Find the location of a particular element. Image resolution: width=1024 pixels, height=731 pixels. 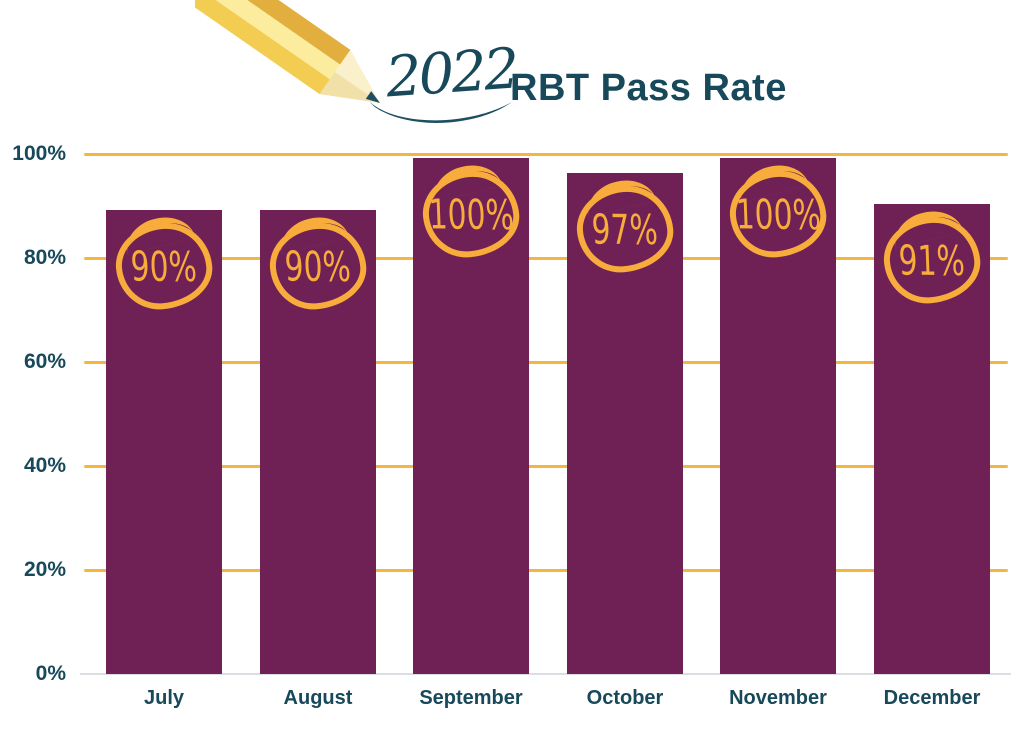

value-circle-august: 90% is located at coordinates (318, 266).